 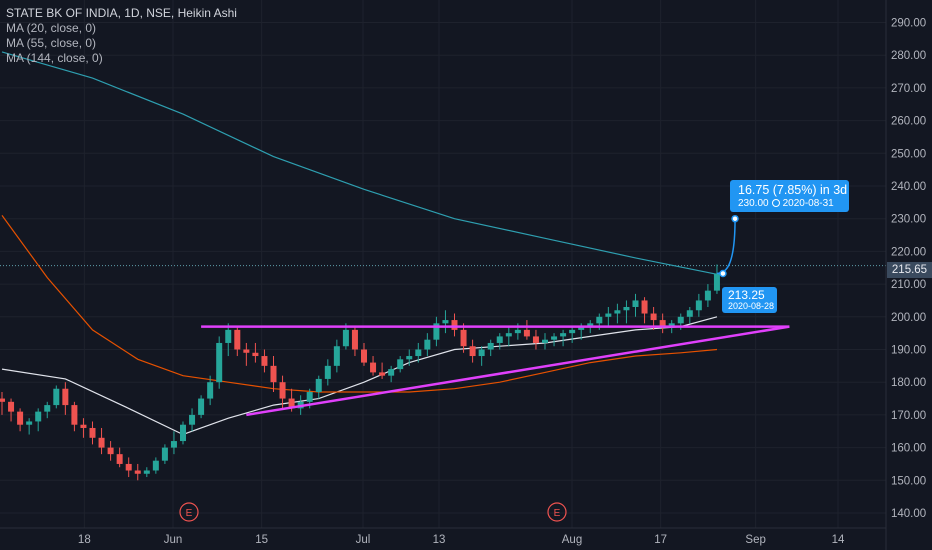 I want to click on price-tick-label: 220.00, so click(x=908, y=252).